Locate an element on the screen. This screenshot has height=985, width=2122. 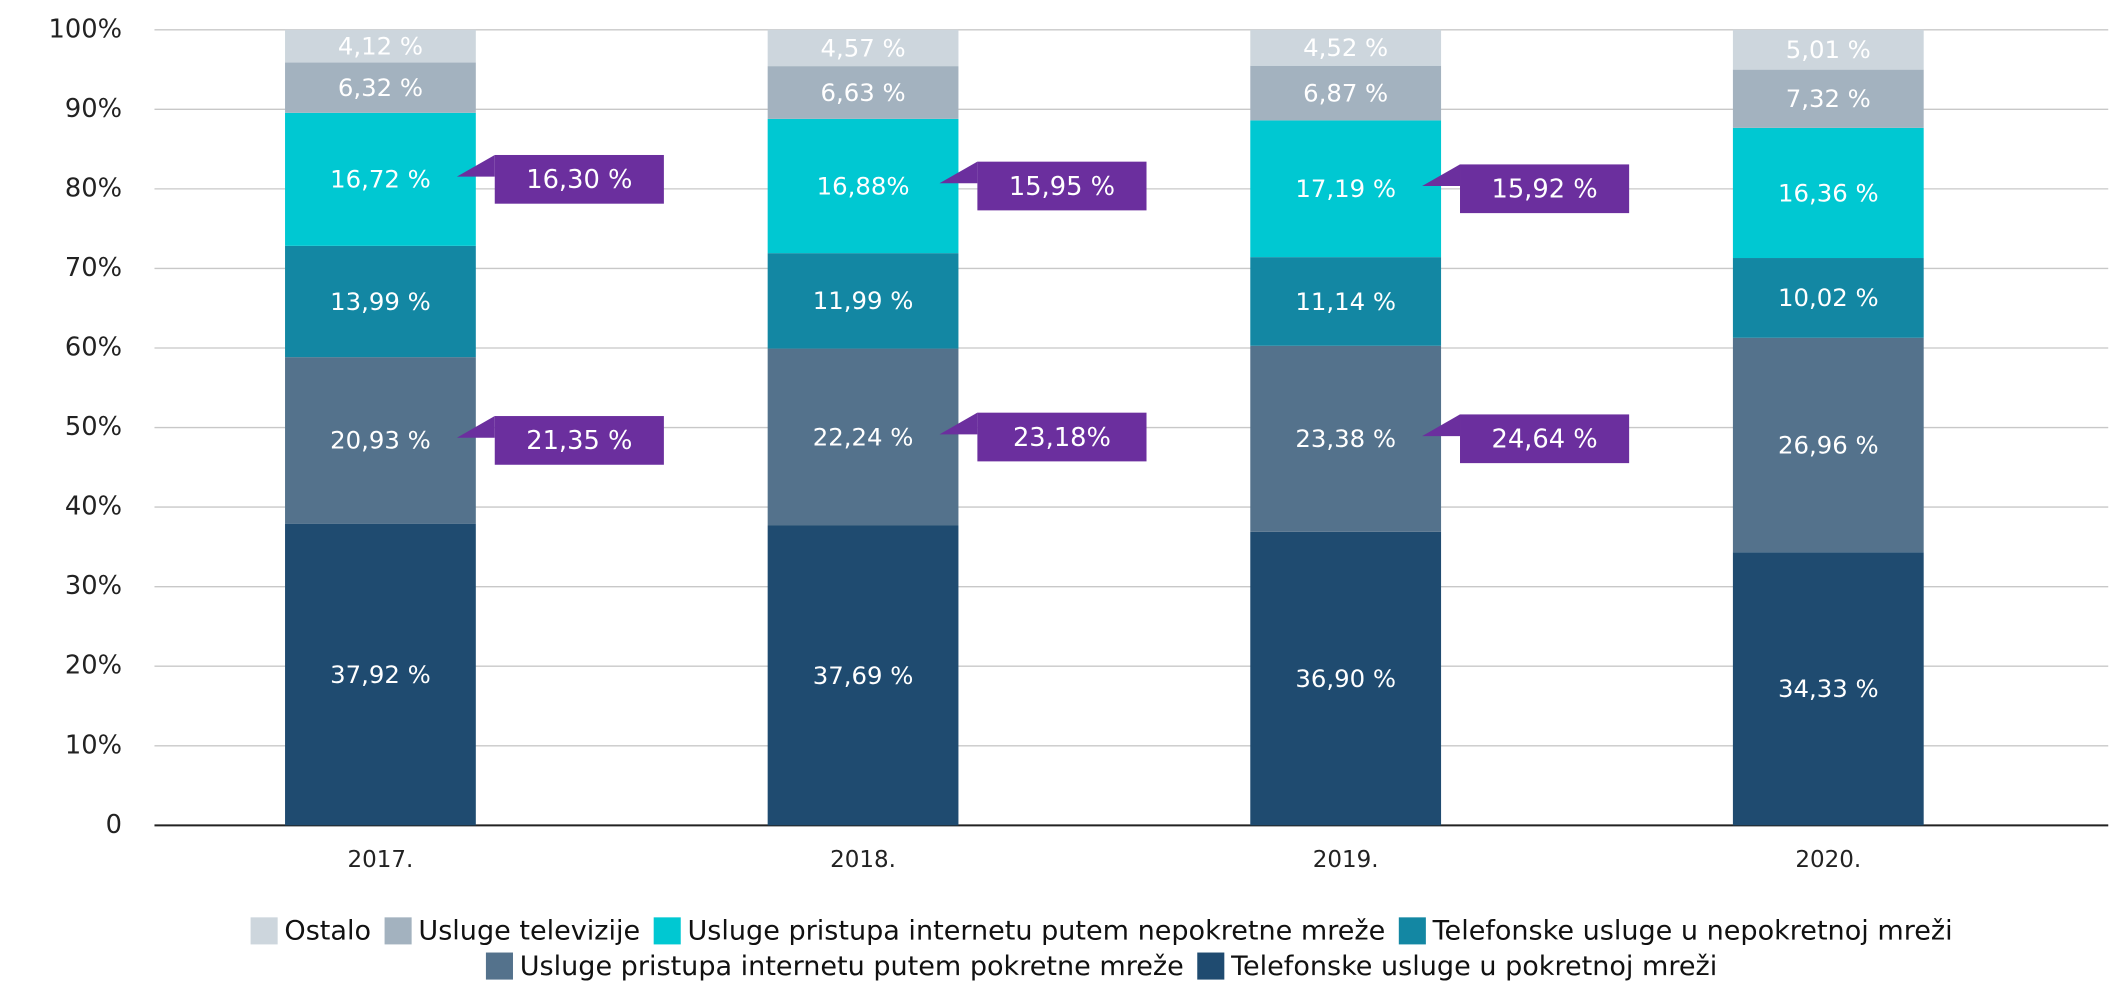
y-tick-label: 20% is located at coordinates (93, 666).